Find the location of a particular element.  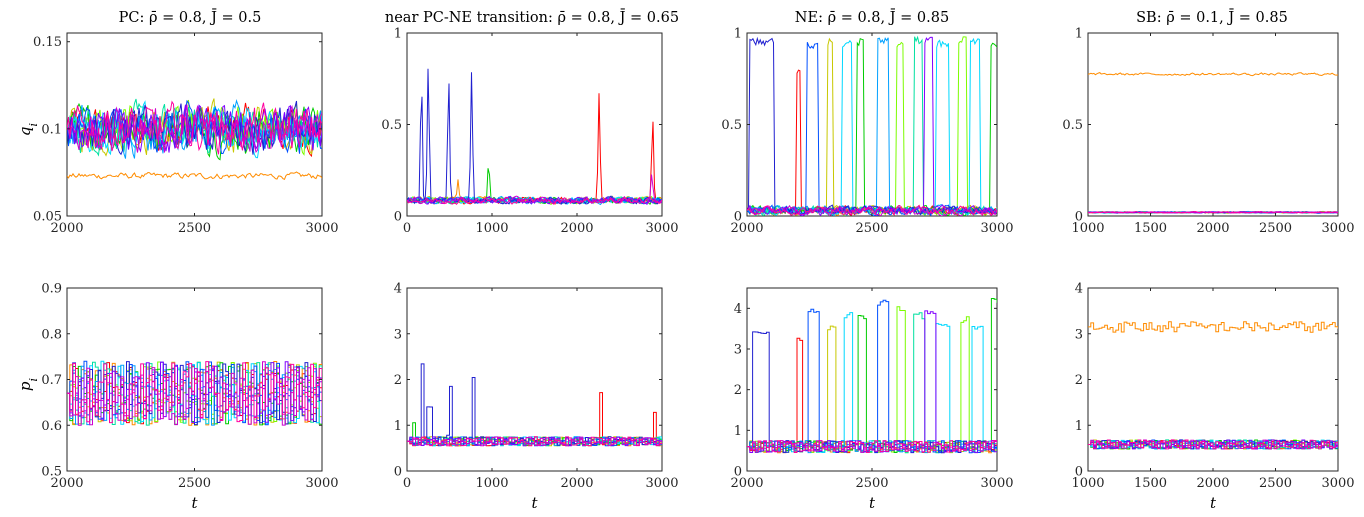

panel-title-4: SB: ρ̄ = 0.1, J̄ = 0.85 is located at coordinates (1212, 17).